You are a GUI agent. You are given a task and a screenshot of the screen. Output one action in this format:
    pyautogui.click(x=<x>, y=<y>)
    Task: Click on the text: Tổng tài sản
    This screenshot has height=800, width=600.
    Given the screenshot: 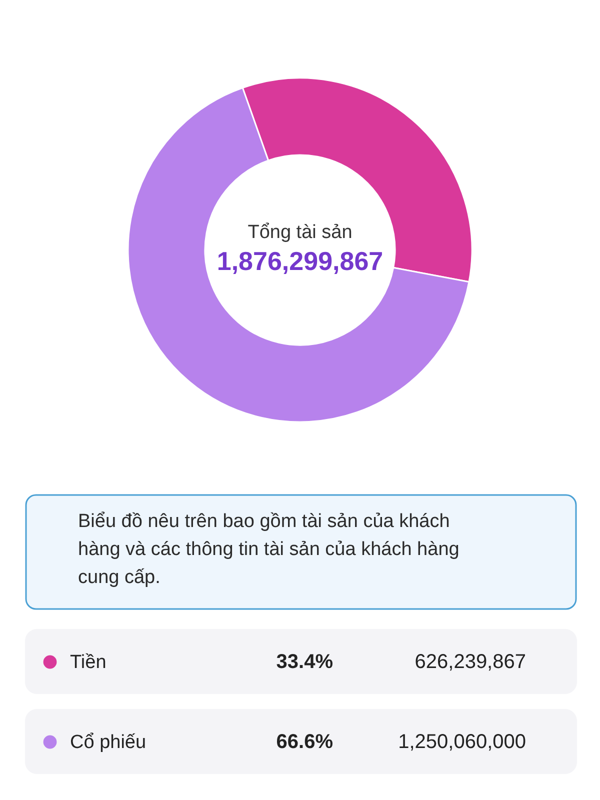 What is the action you would take?
    pyautogui.click(x=300, y=232)
    